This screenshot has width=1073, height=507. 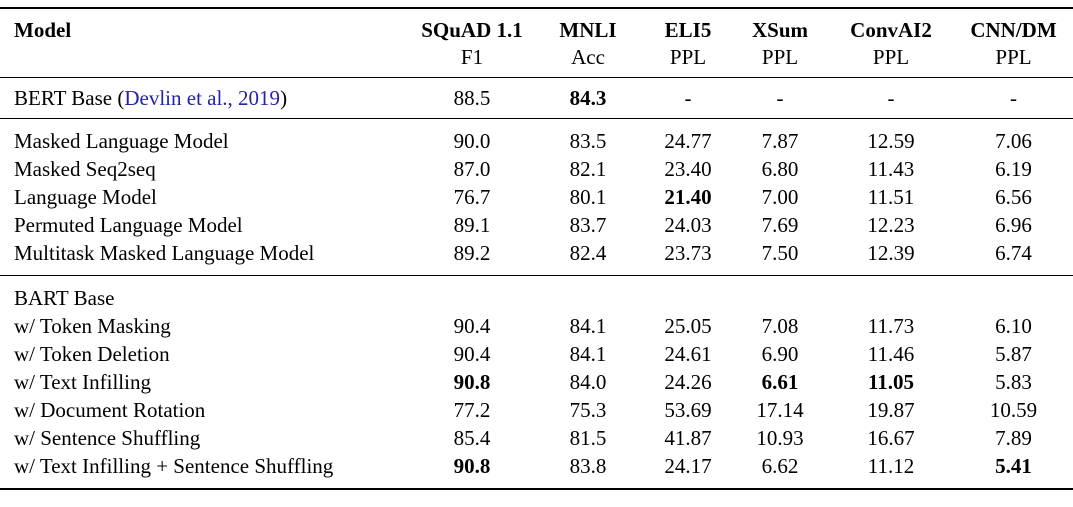 I want to click on cell-model: w/ Text Infilling + Sentence Shuffling, so click(x=206, y=470).